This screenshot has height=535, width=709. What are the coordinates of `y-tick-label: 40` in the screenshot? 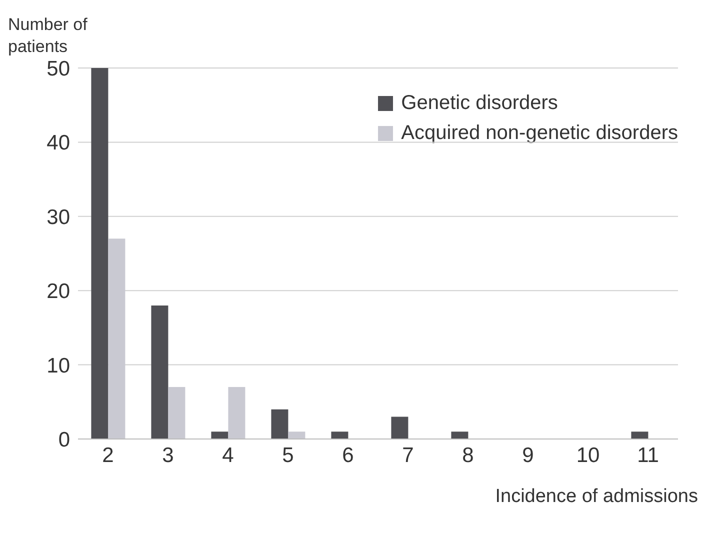 It's located at (58, 143).